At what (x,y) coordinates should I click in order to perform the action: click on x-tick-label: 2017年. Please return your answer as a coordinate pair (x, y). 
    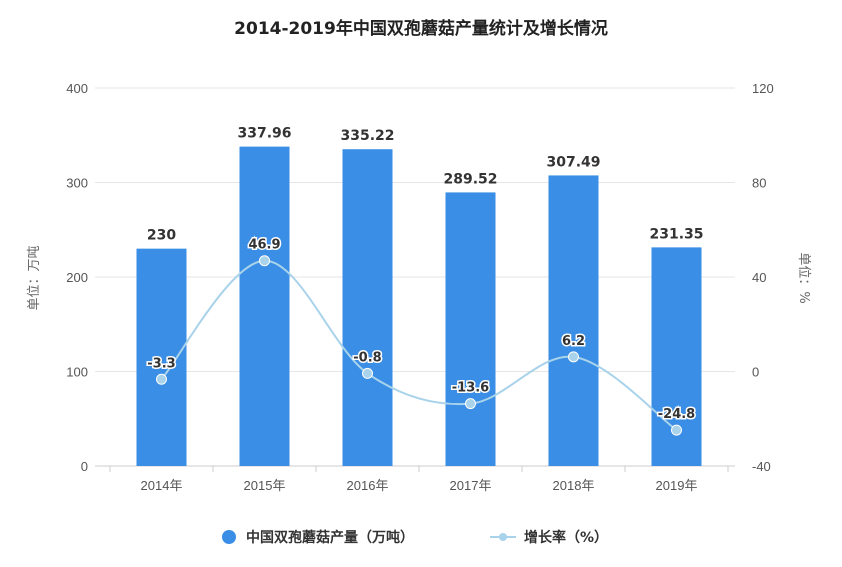
    Looking at the image, I should click on (471, 485).